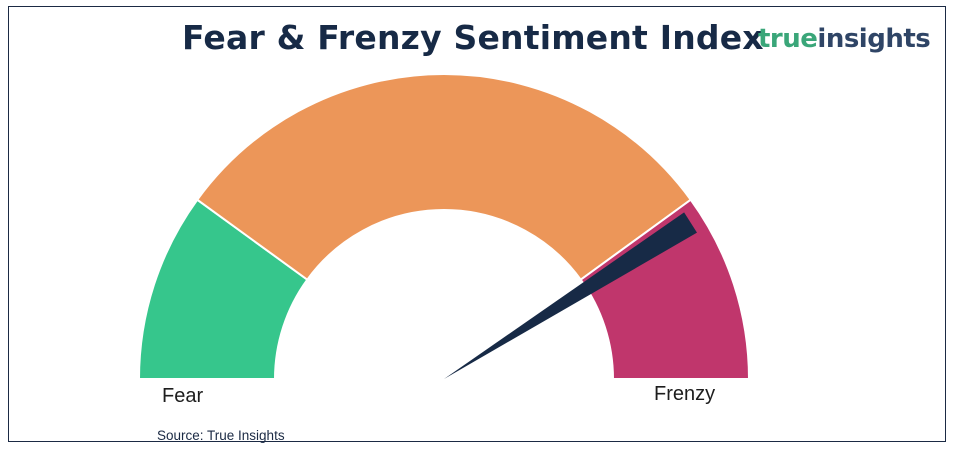 The width and height of the screenshot is (958, 451). What do you see at coordinates (570, 295) in the screenshot?
I see `gauge-needle` at bounding box center [570, 295].